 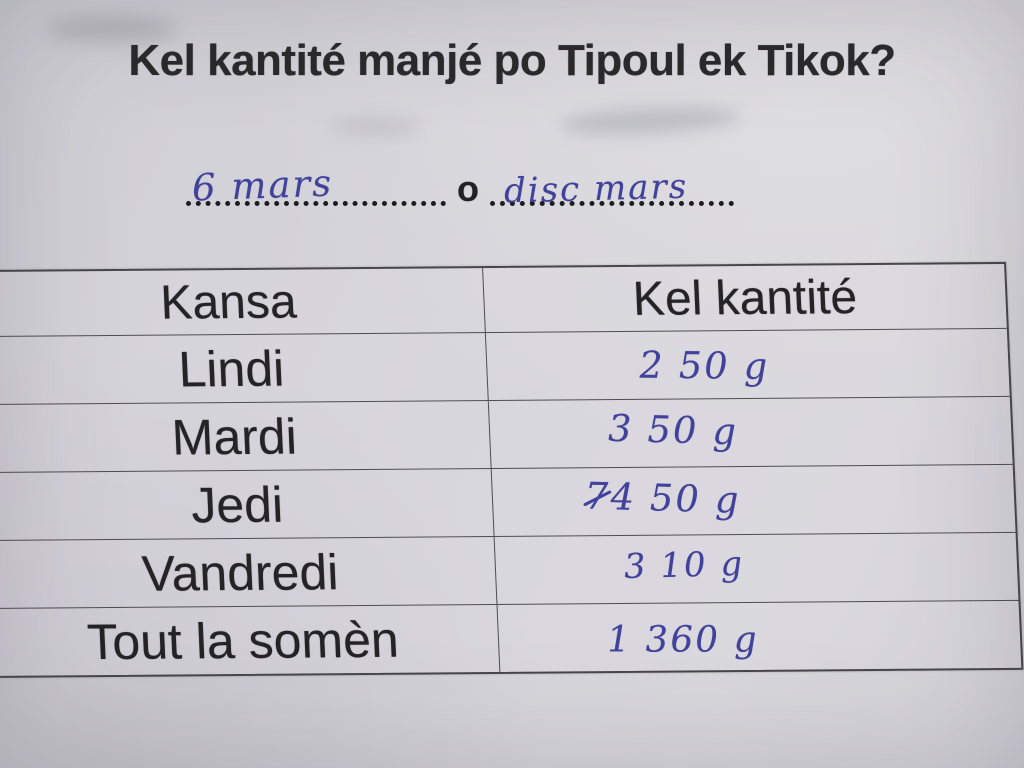 I want to click on quantity-text: 4 50 g, so click(x=675, y=498).